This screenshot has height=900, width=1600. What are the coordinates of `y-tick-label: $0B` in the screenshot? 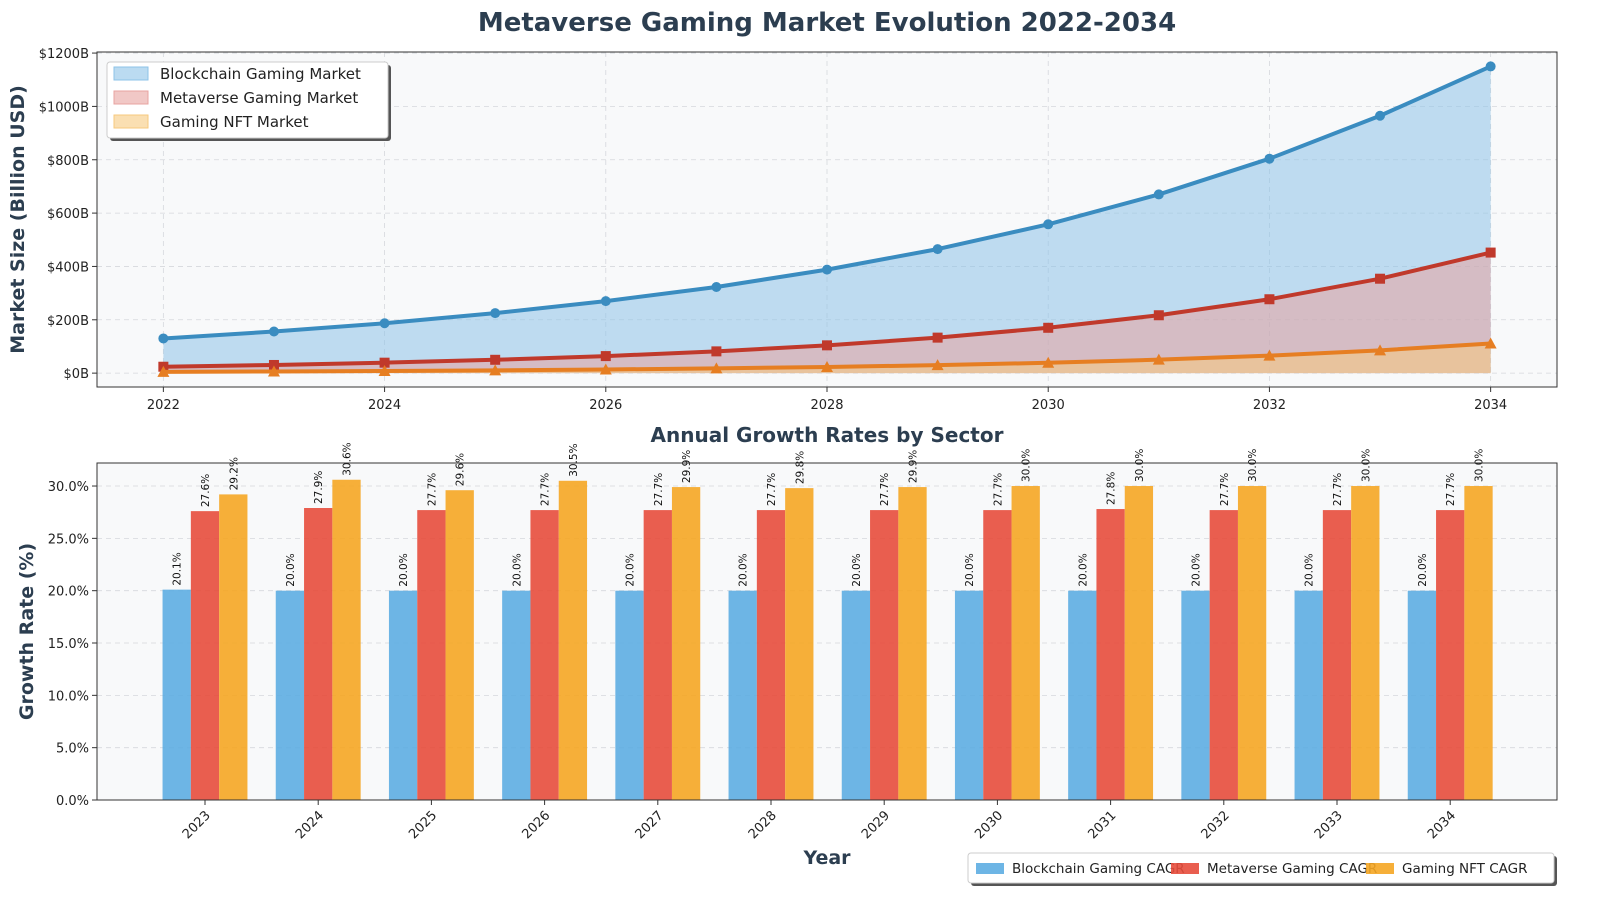 It's located at (76, 374).